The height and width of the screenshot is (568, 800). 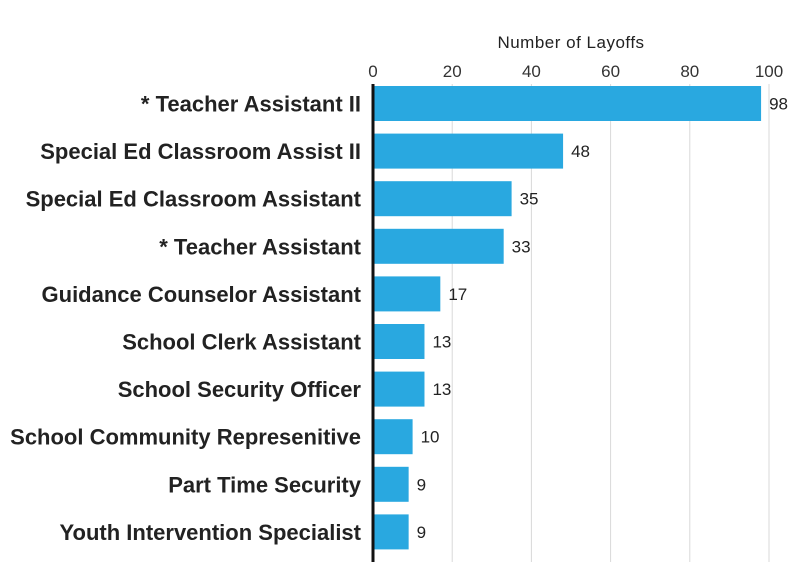 I want to click on value-label: 17, so click(x=457, y=294).